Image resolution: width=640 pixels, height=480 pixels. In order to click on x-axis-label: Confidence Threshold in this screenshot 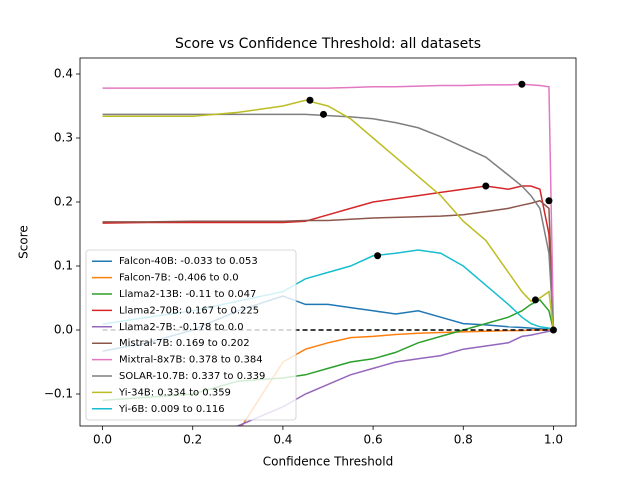, I will do `click(328, 462)`.